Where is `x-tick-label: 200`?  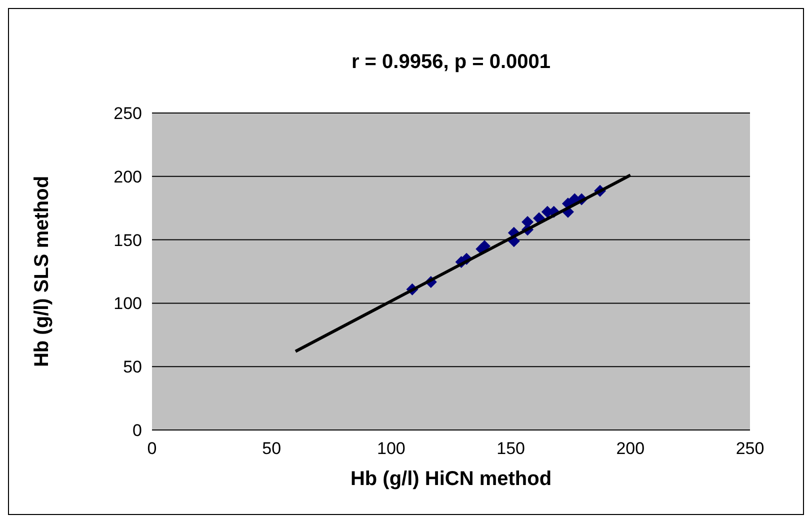
x-tick-label: 200 is located at coordinates (630, 448).